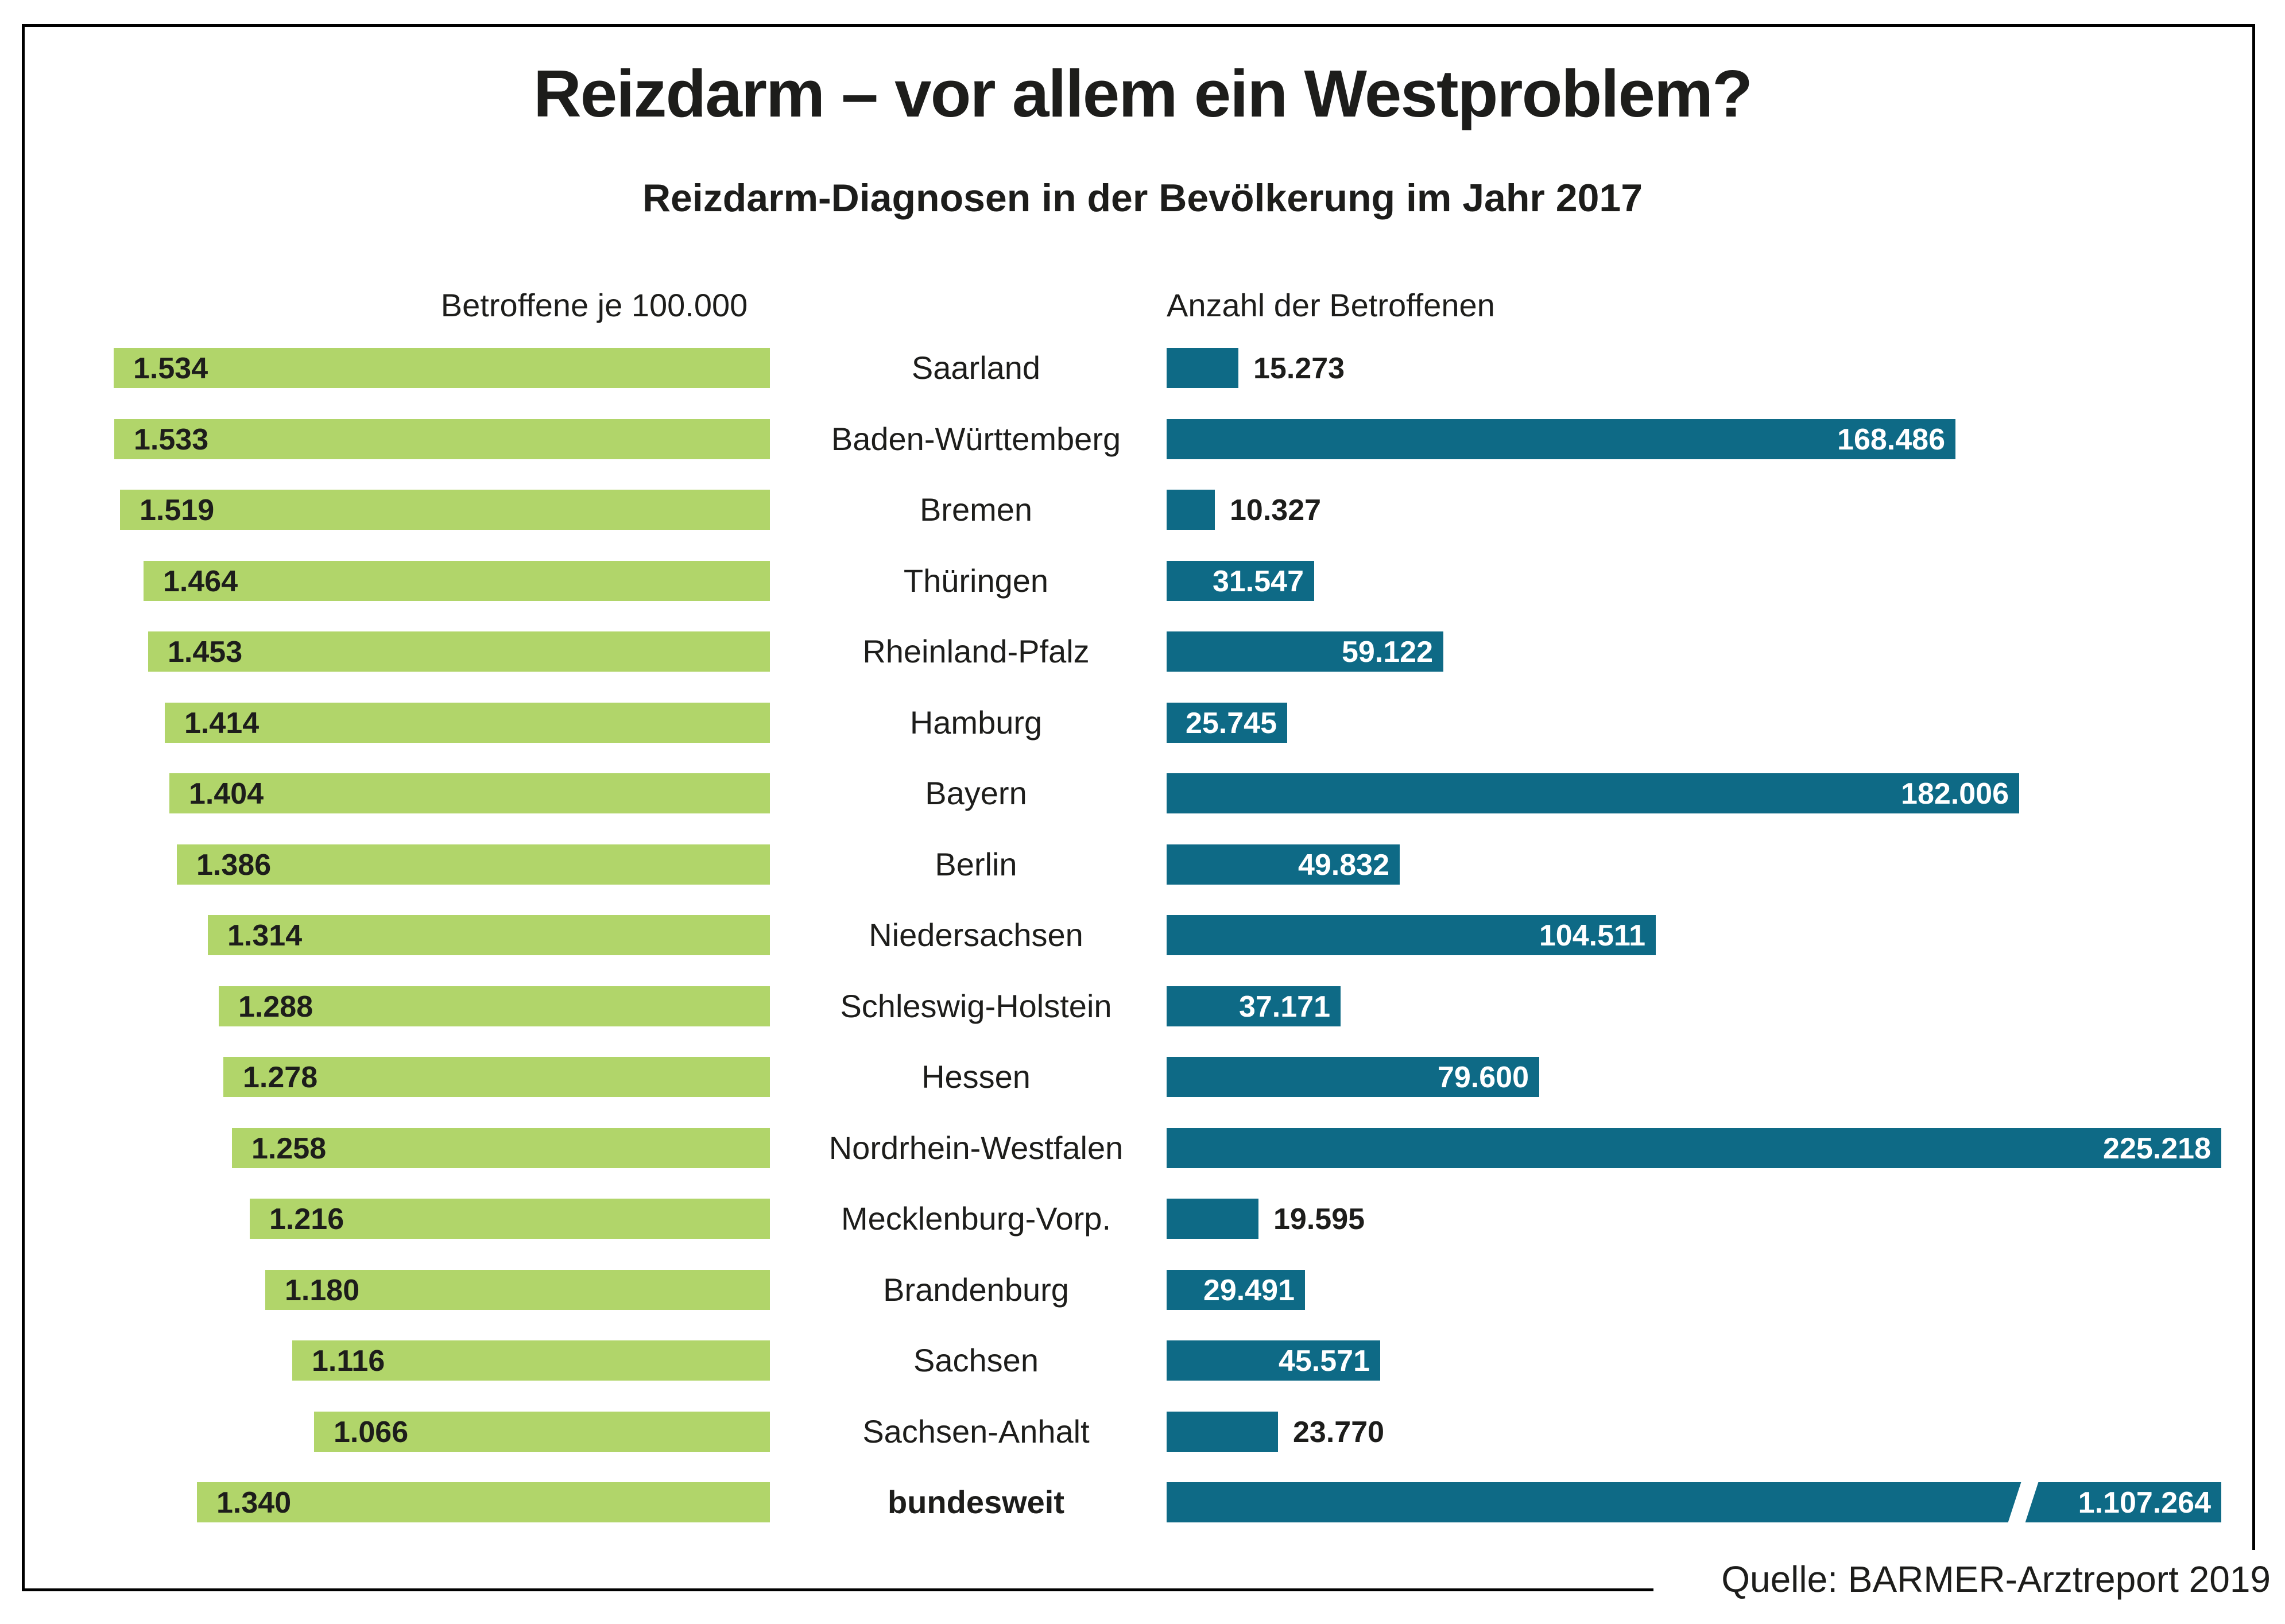 This screenshot has height=1624, width=2285. Describe the element at coordinates (1343, 865) in the screenshot. I see `total-value: 49.832` at that location.